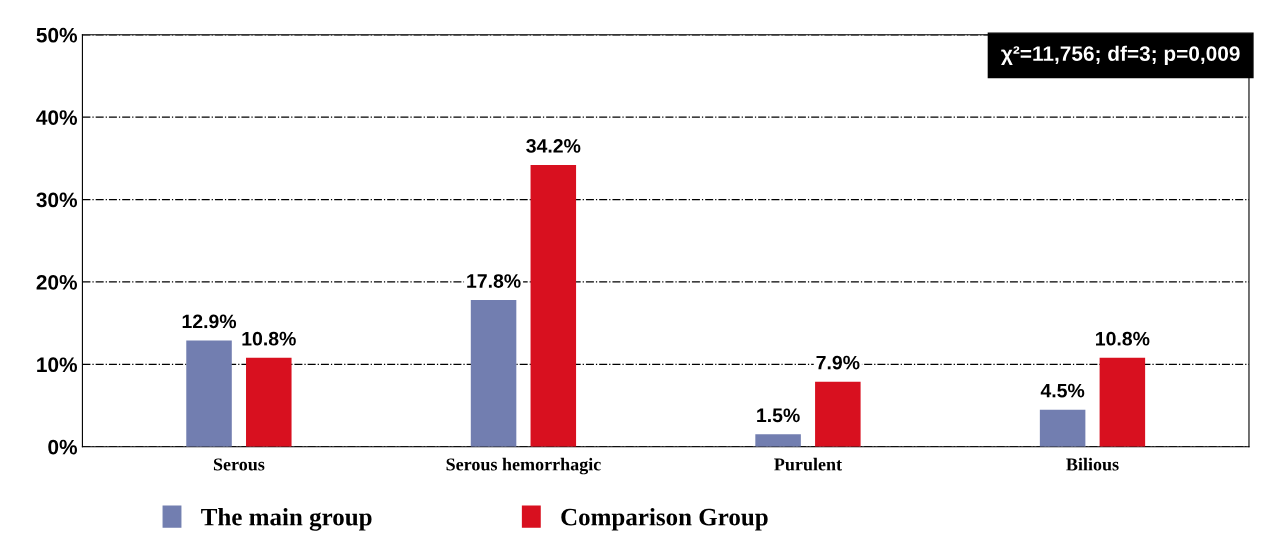  Describe the element at coordinates (494, 281) in the screenshot. I see `data-label: 17.8%` at that location.